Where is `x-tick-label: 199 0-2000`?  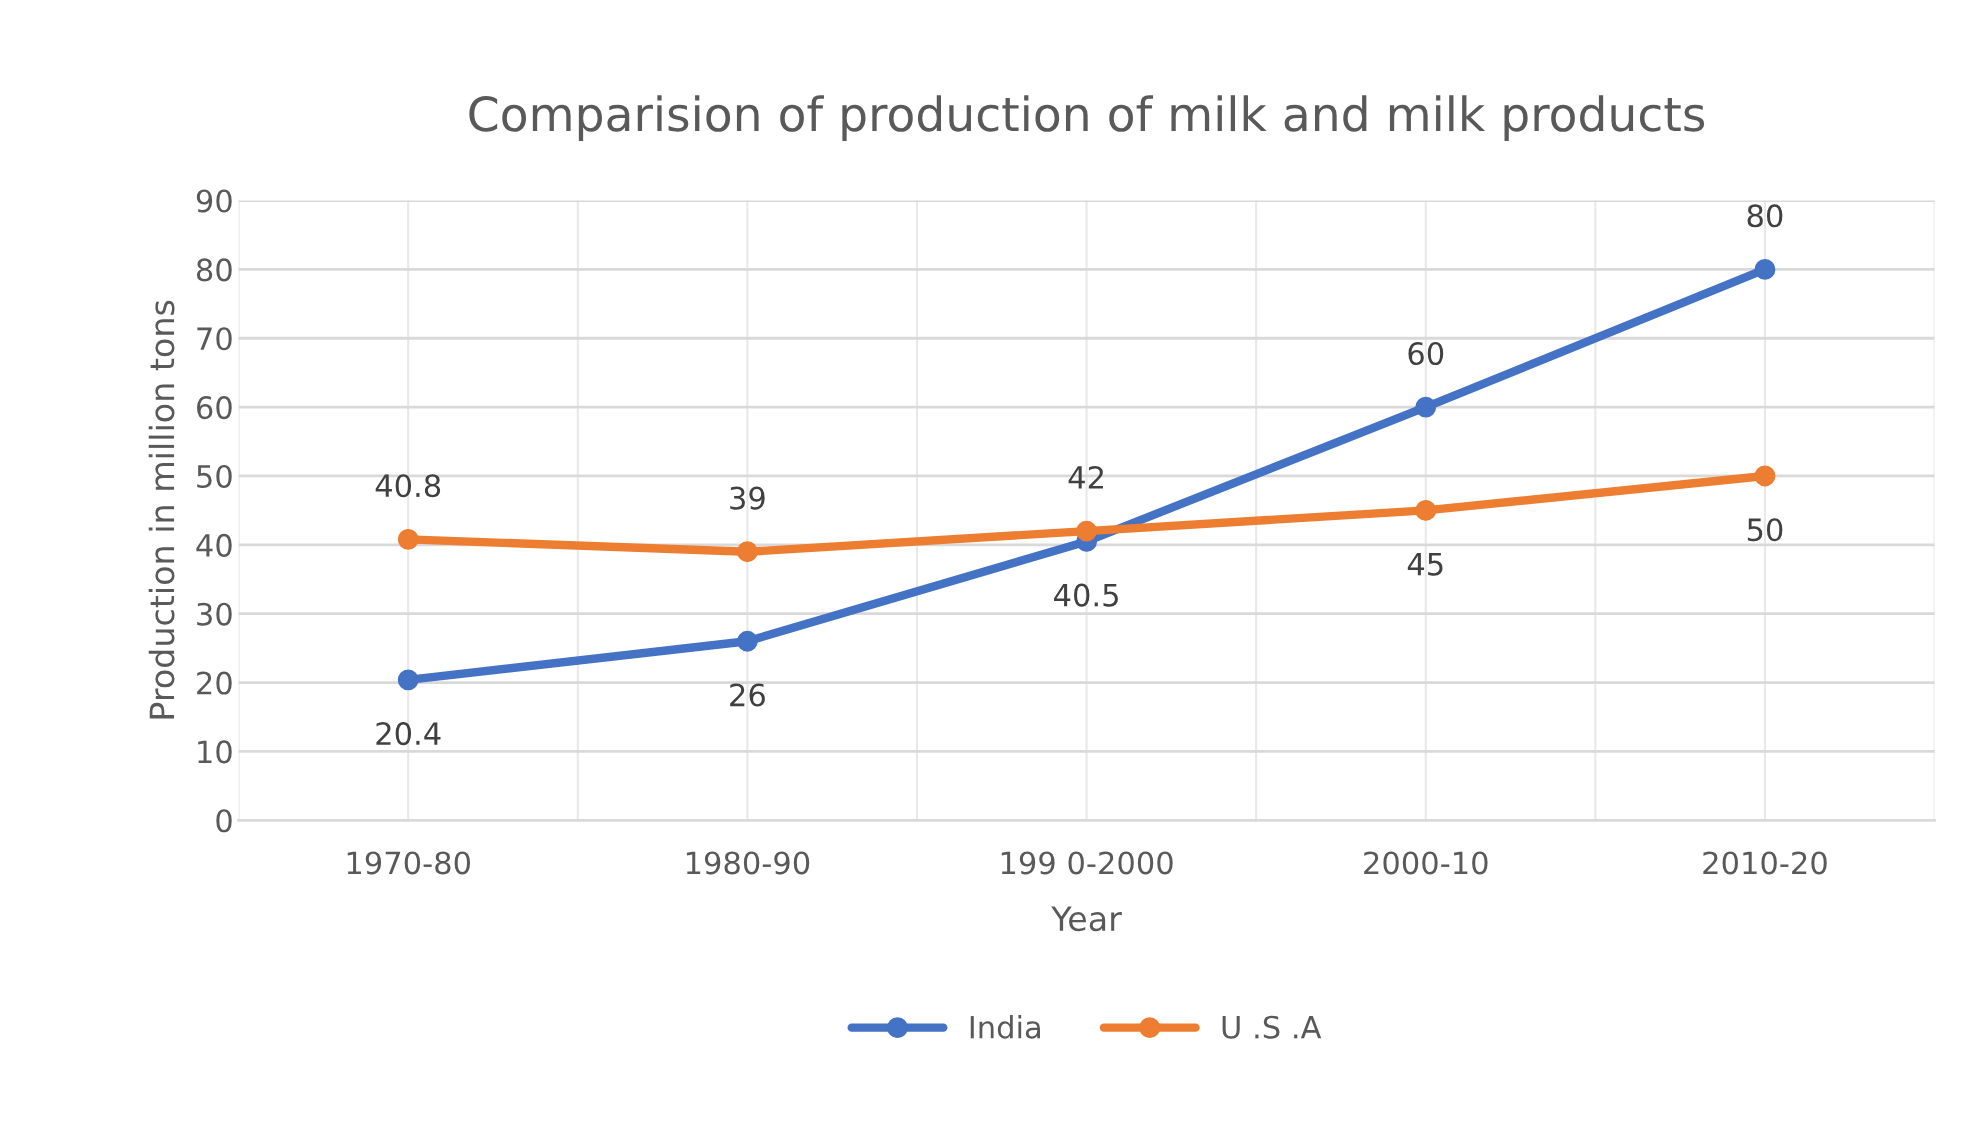 x-tick-label: 199 0-2000 is located at coordinates (1087, 863).